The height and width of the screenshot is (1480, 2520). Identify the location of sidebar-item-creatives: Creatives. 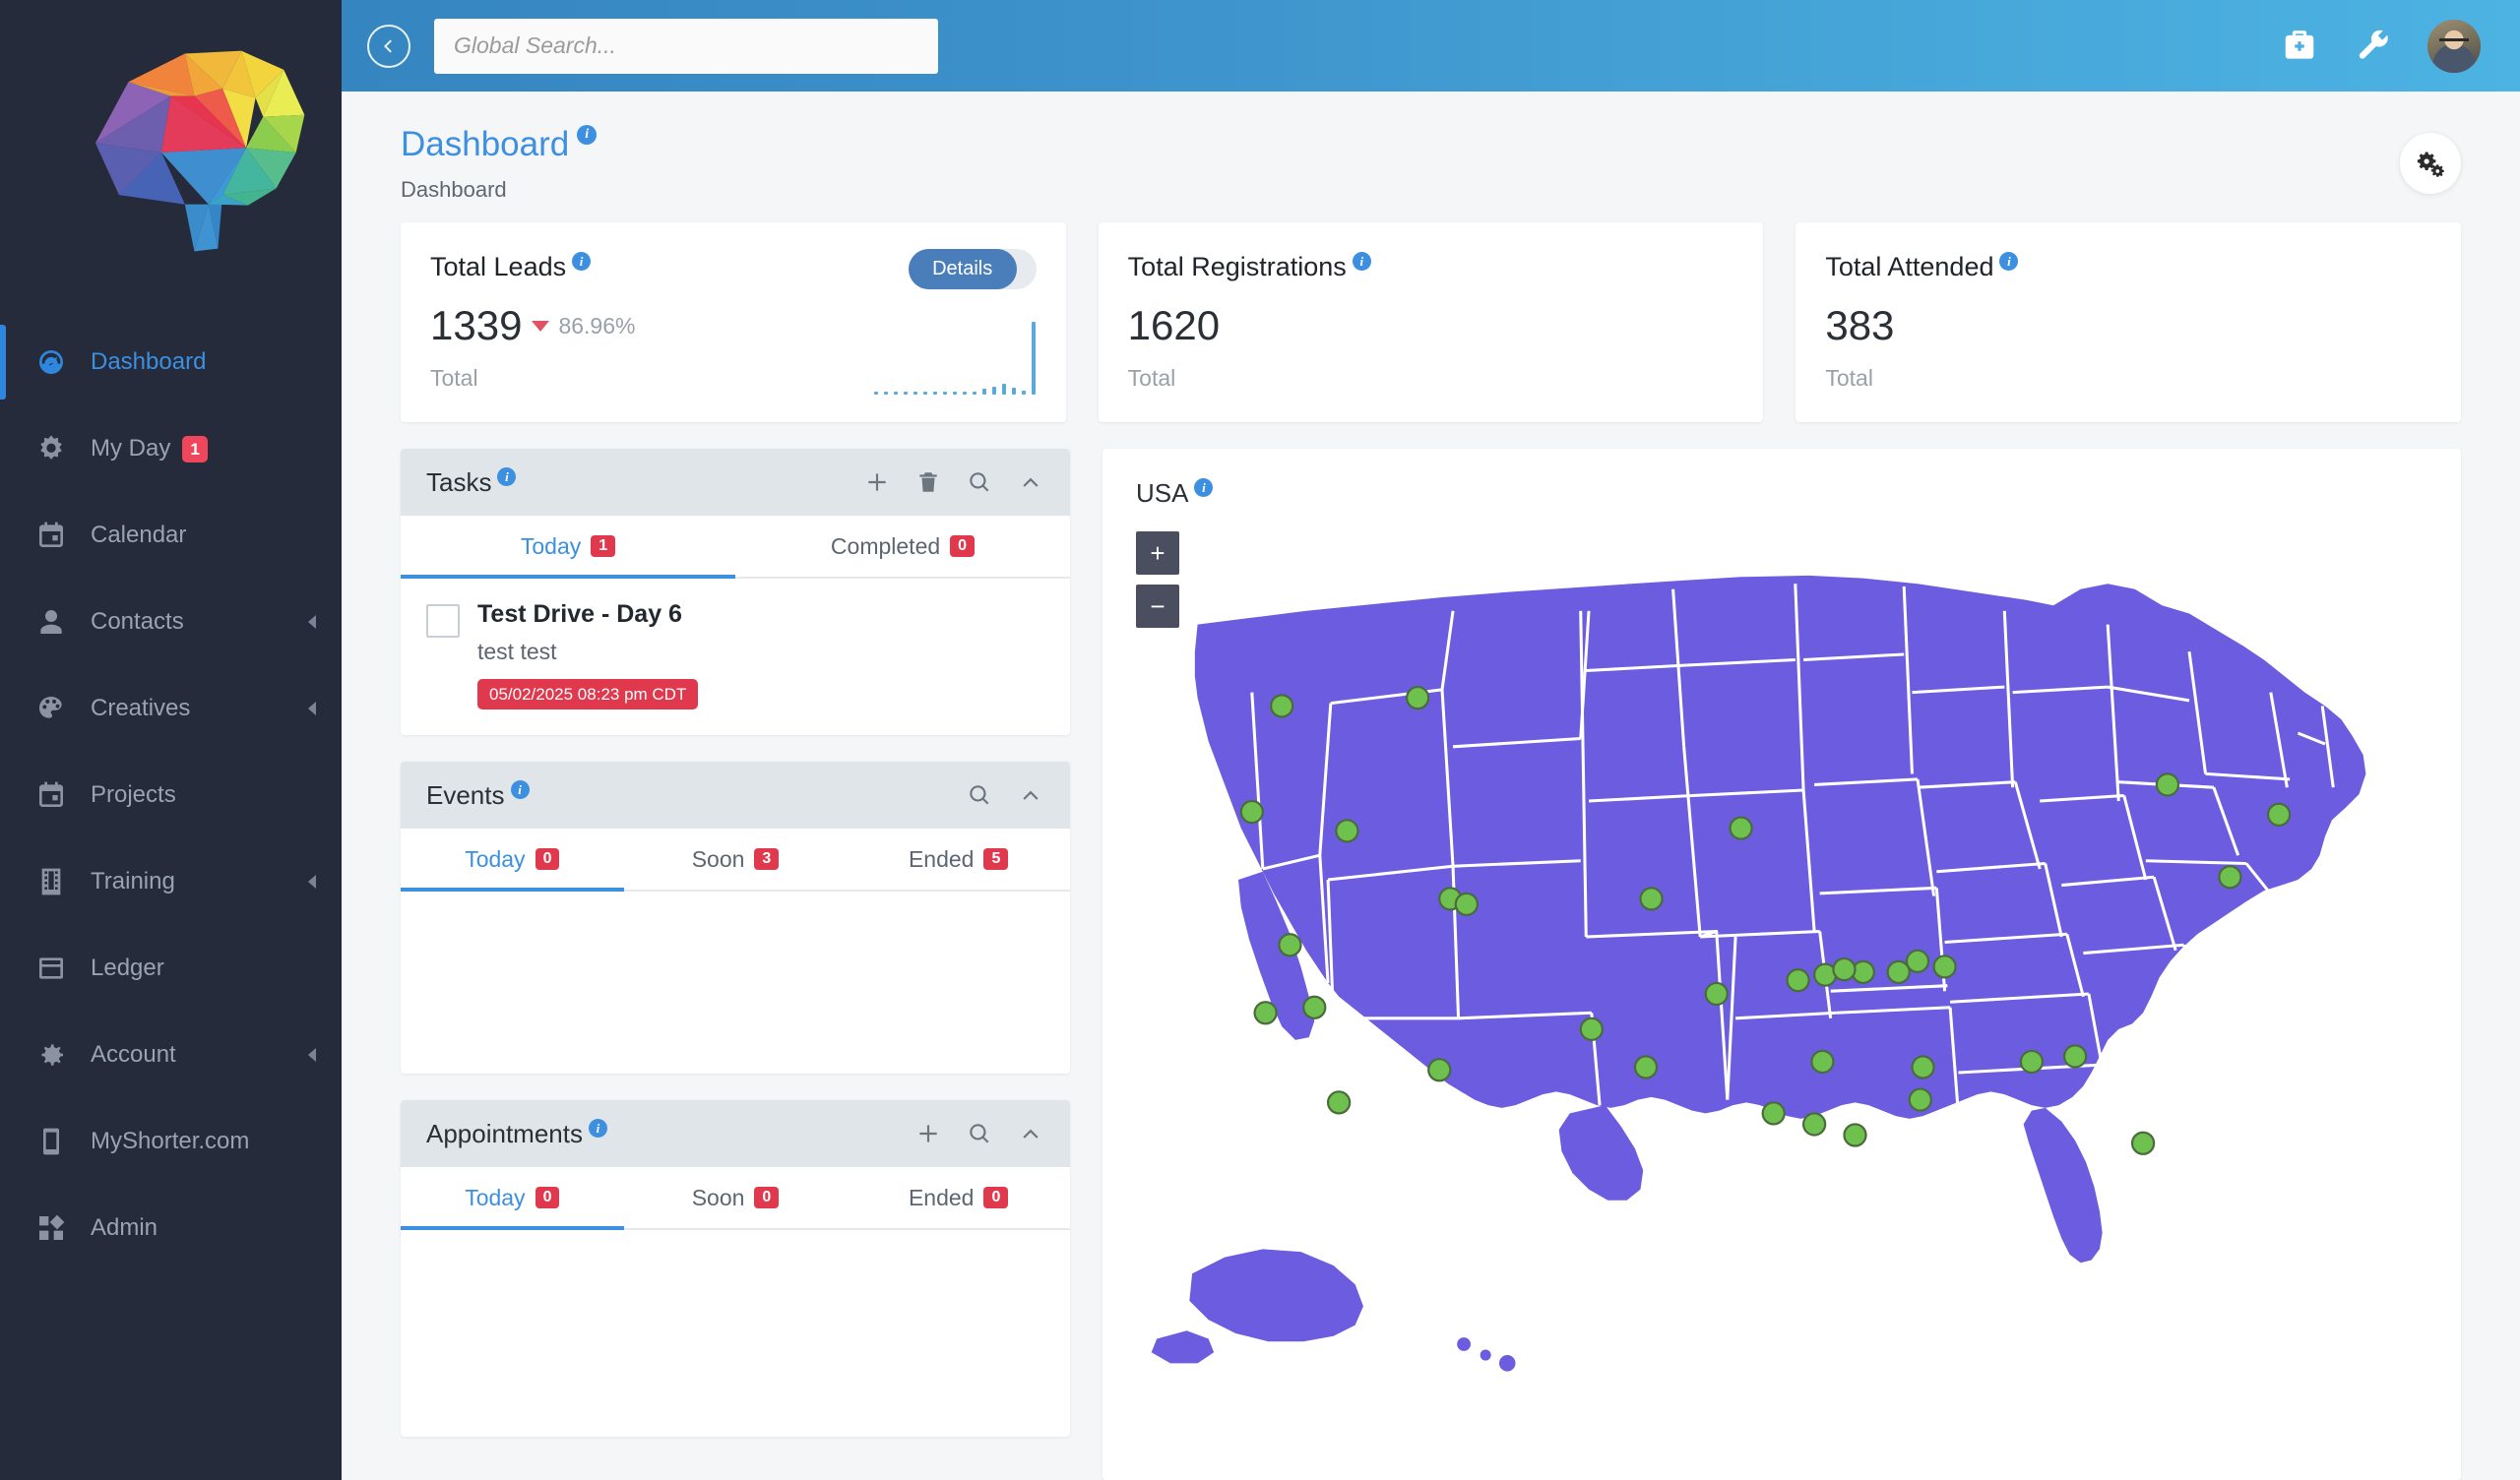
(171, 708).